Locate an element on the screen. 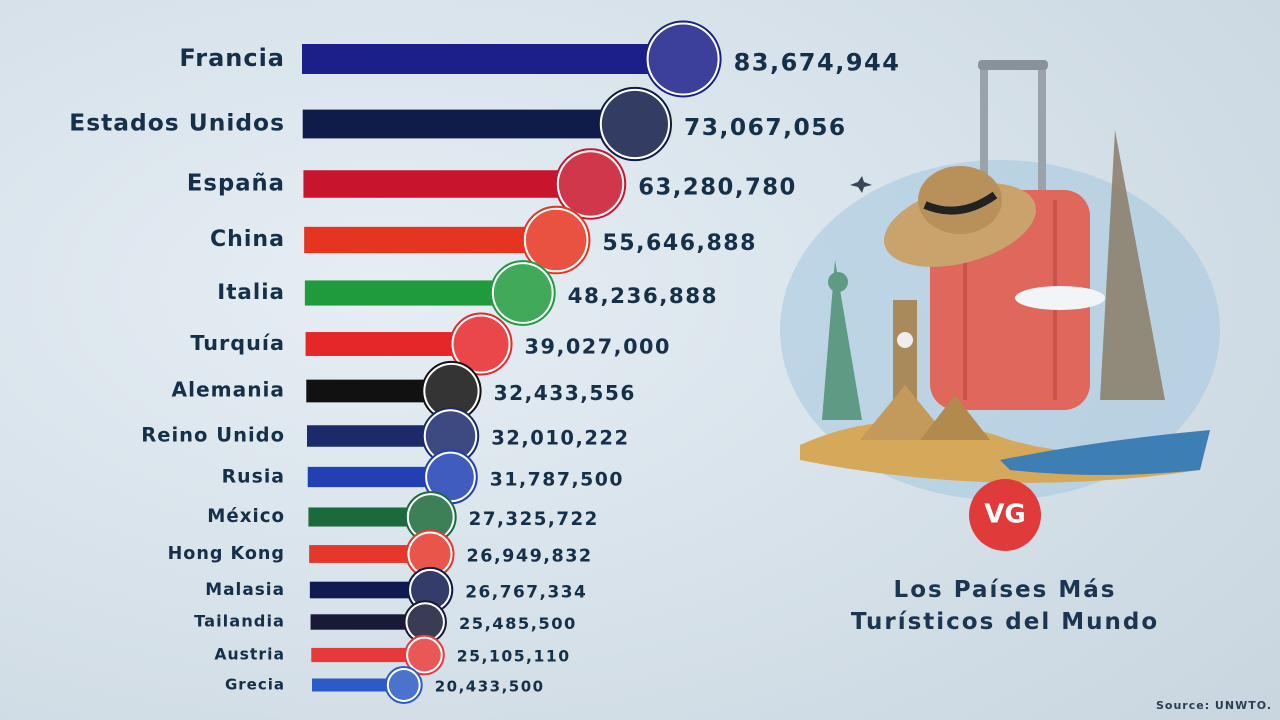 This screenshot has width=1280, height=720. value-label: 25,485,500 is located at coordinates (518, 623).